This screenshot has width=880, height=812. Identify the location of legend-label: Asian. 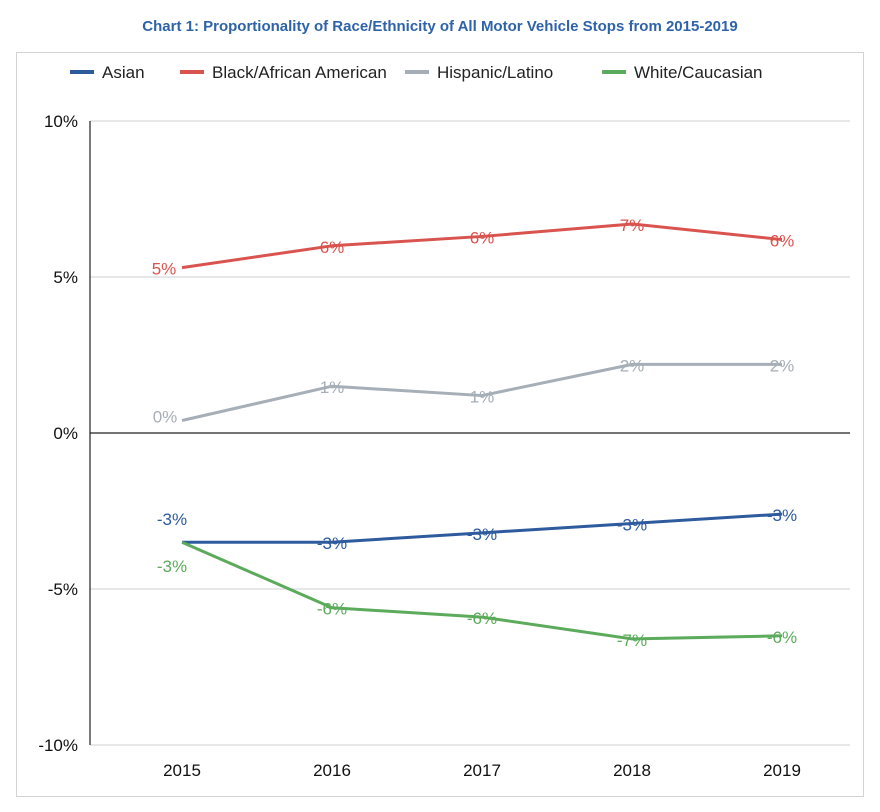
(123, 72).